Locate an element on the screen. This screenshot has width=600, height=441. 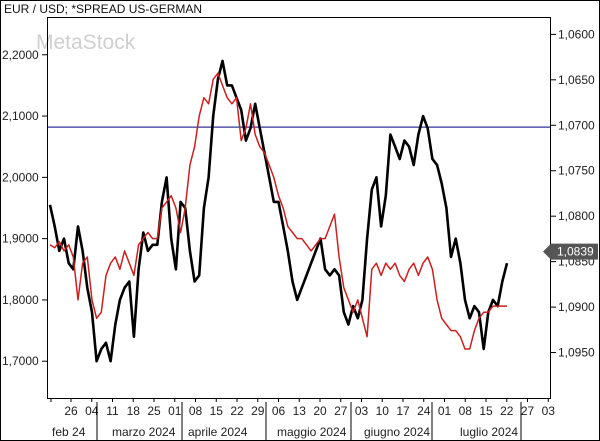
x-tick-label: 10 is located at coordinates (383, 411).